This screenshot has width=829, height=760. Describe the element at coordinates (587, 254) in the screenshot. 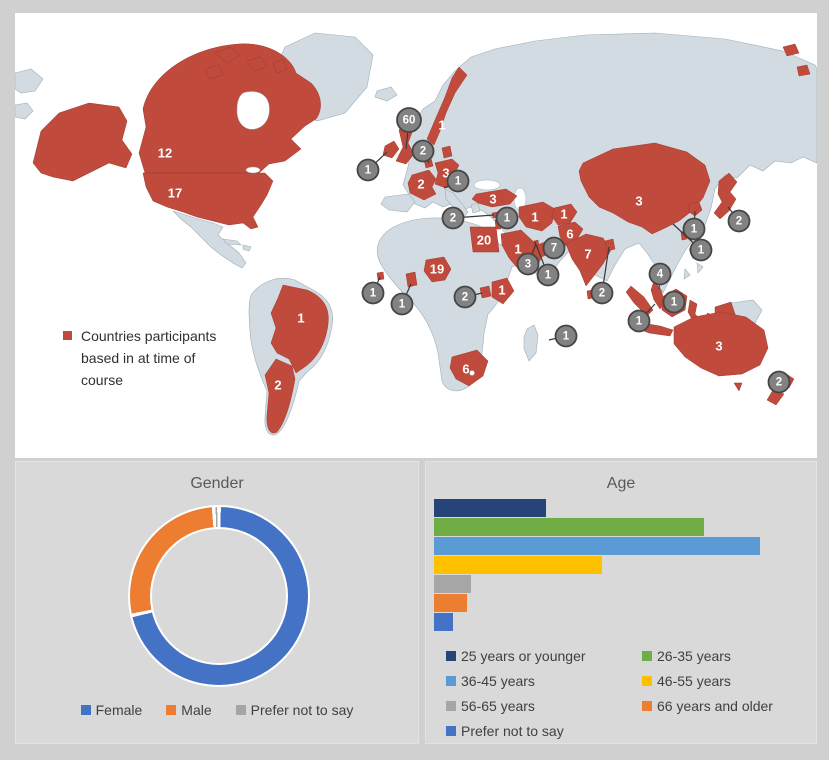

I see `map-value-india: 7` at that location.